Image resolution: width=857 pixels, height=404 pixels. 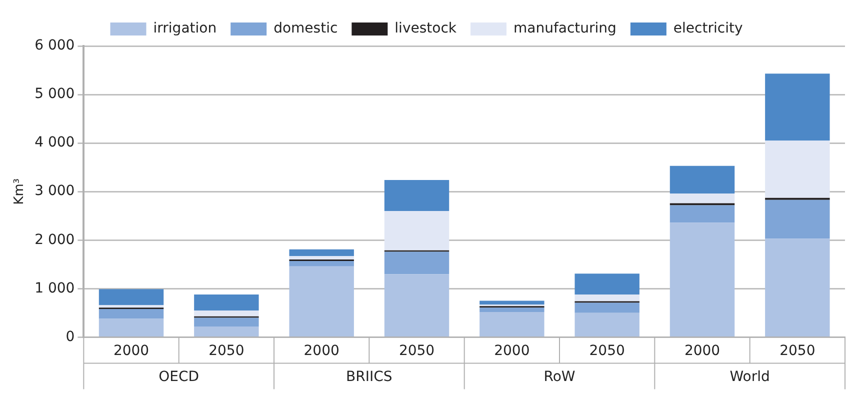 I want to click on y-tick-label: 0, so click(x=70, y=336).